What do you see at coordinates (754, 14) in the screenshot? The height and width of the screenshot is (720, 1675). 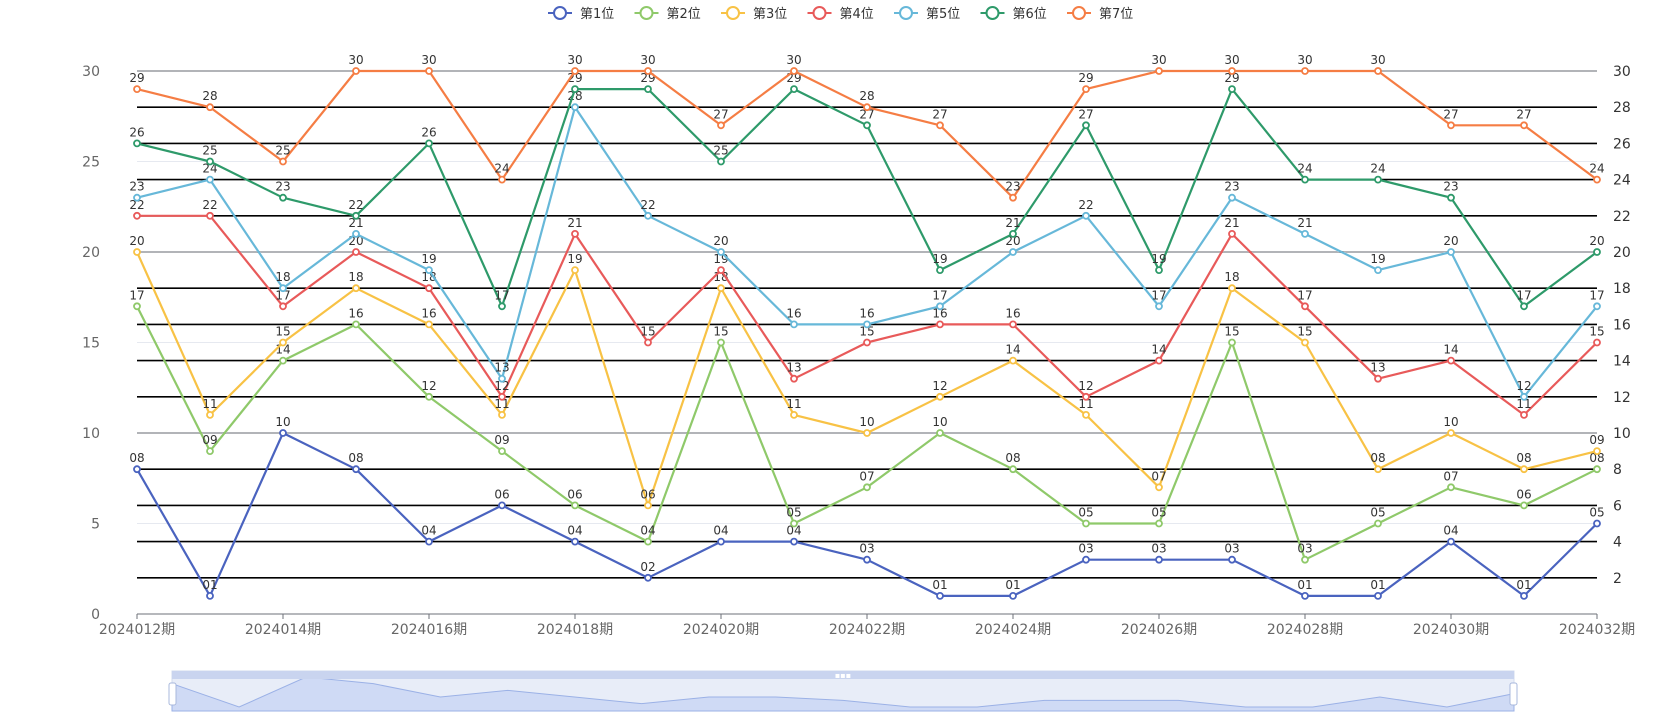 I see `legend-item: 第3位` at bounding box center [754, 14].